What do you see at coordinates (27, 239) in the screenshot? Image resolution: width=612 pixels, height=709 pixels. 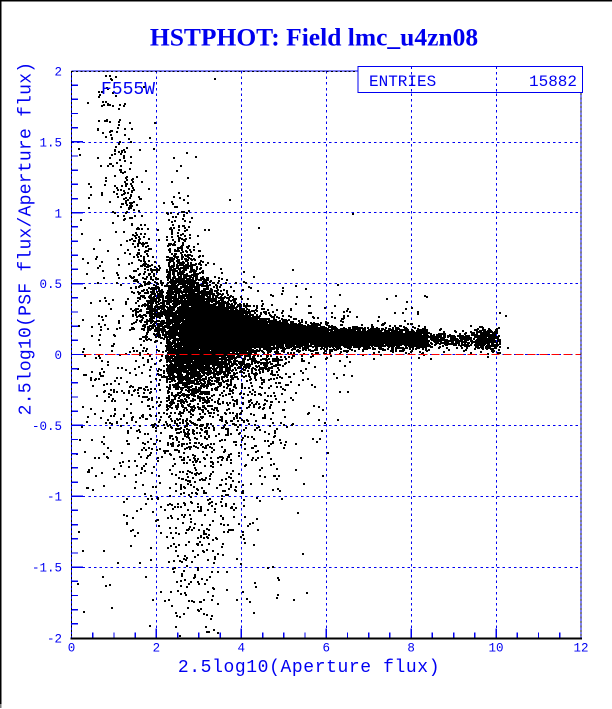 I see `svg-text:2.5log10(PSF flux/Aperture flu: 2.5log10(PSF flux/Aperture flux)` at bounding box center [27, 239].